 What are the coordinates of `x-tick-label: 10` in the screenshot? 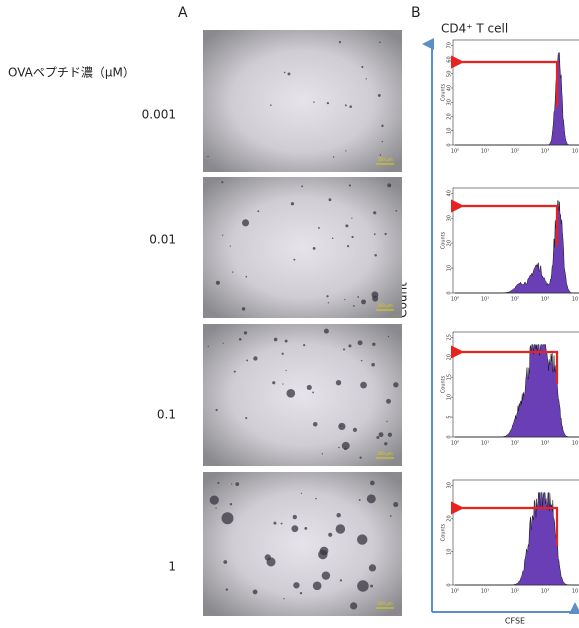 It's located at (575, 444).